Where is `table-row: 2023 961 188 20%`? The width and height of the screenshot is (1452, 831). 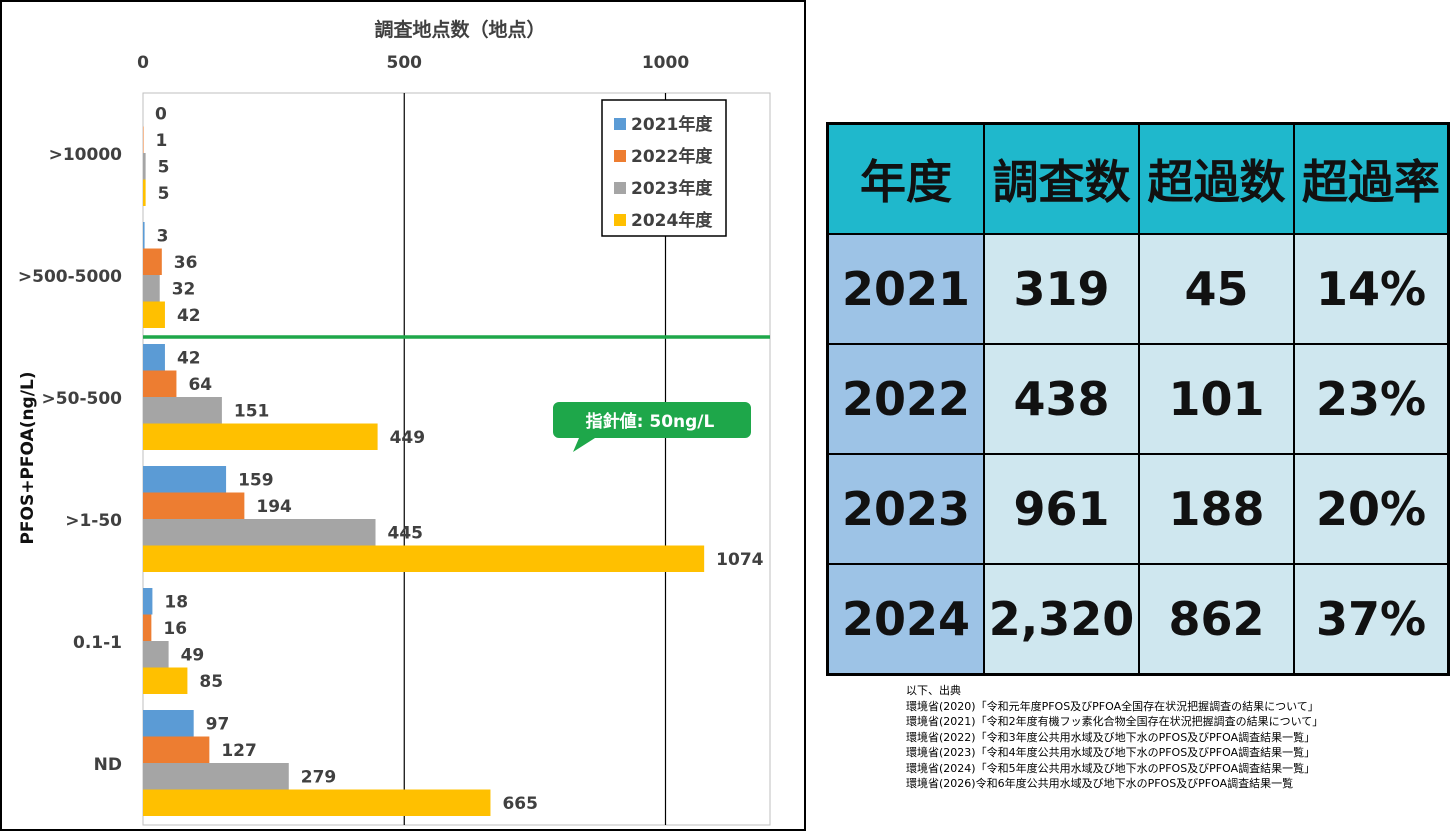
table-row: 2023 961 188 20% is located at coordinates (1138, 509).